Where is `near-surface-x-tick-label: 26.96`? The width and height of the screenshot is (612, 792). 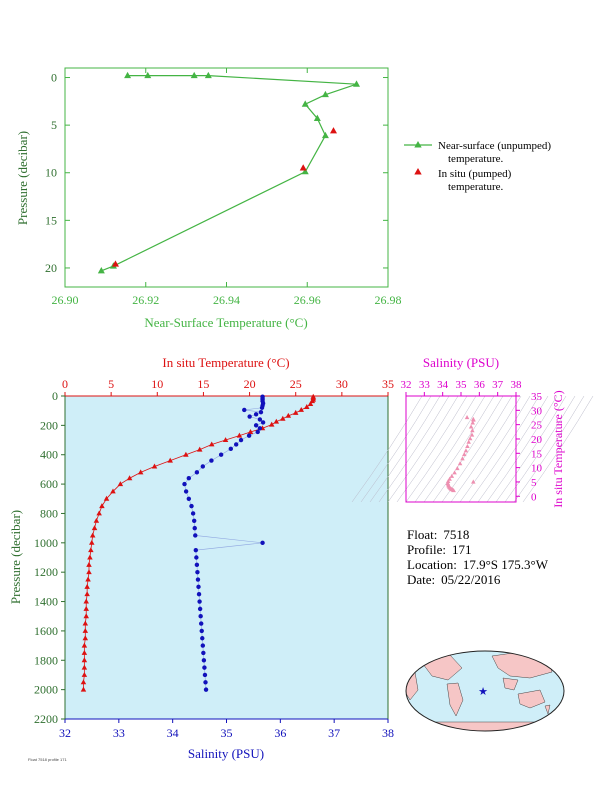 near-surface-x-tick-label: 26.96 is located at coordinates (307, 300).